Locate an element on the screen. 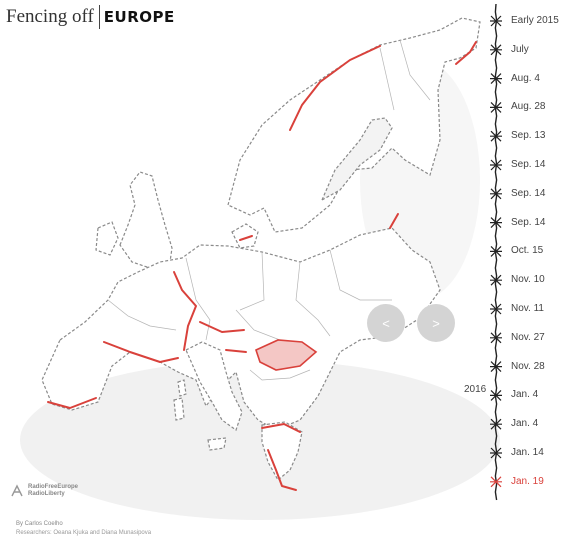 This screenshot has height=546, width=564. rferl-logo: RadioFreeEurope RadioLiberty is located at coordinates (44, 491).